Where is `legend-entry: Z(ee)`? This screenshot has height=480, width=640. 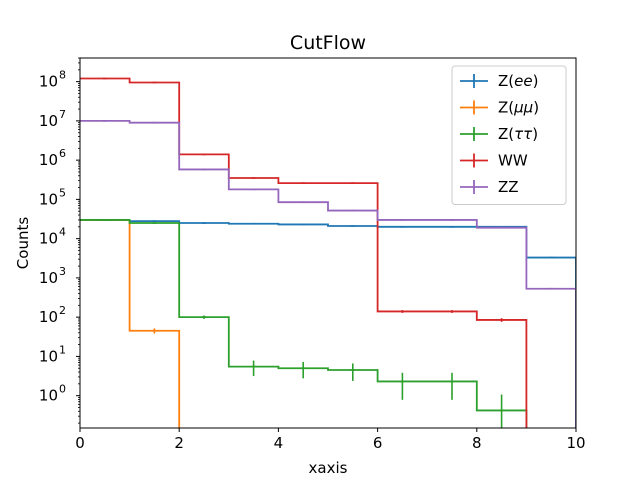 legend-entry: Z(ee) is located at coordinates (499, 81).